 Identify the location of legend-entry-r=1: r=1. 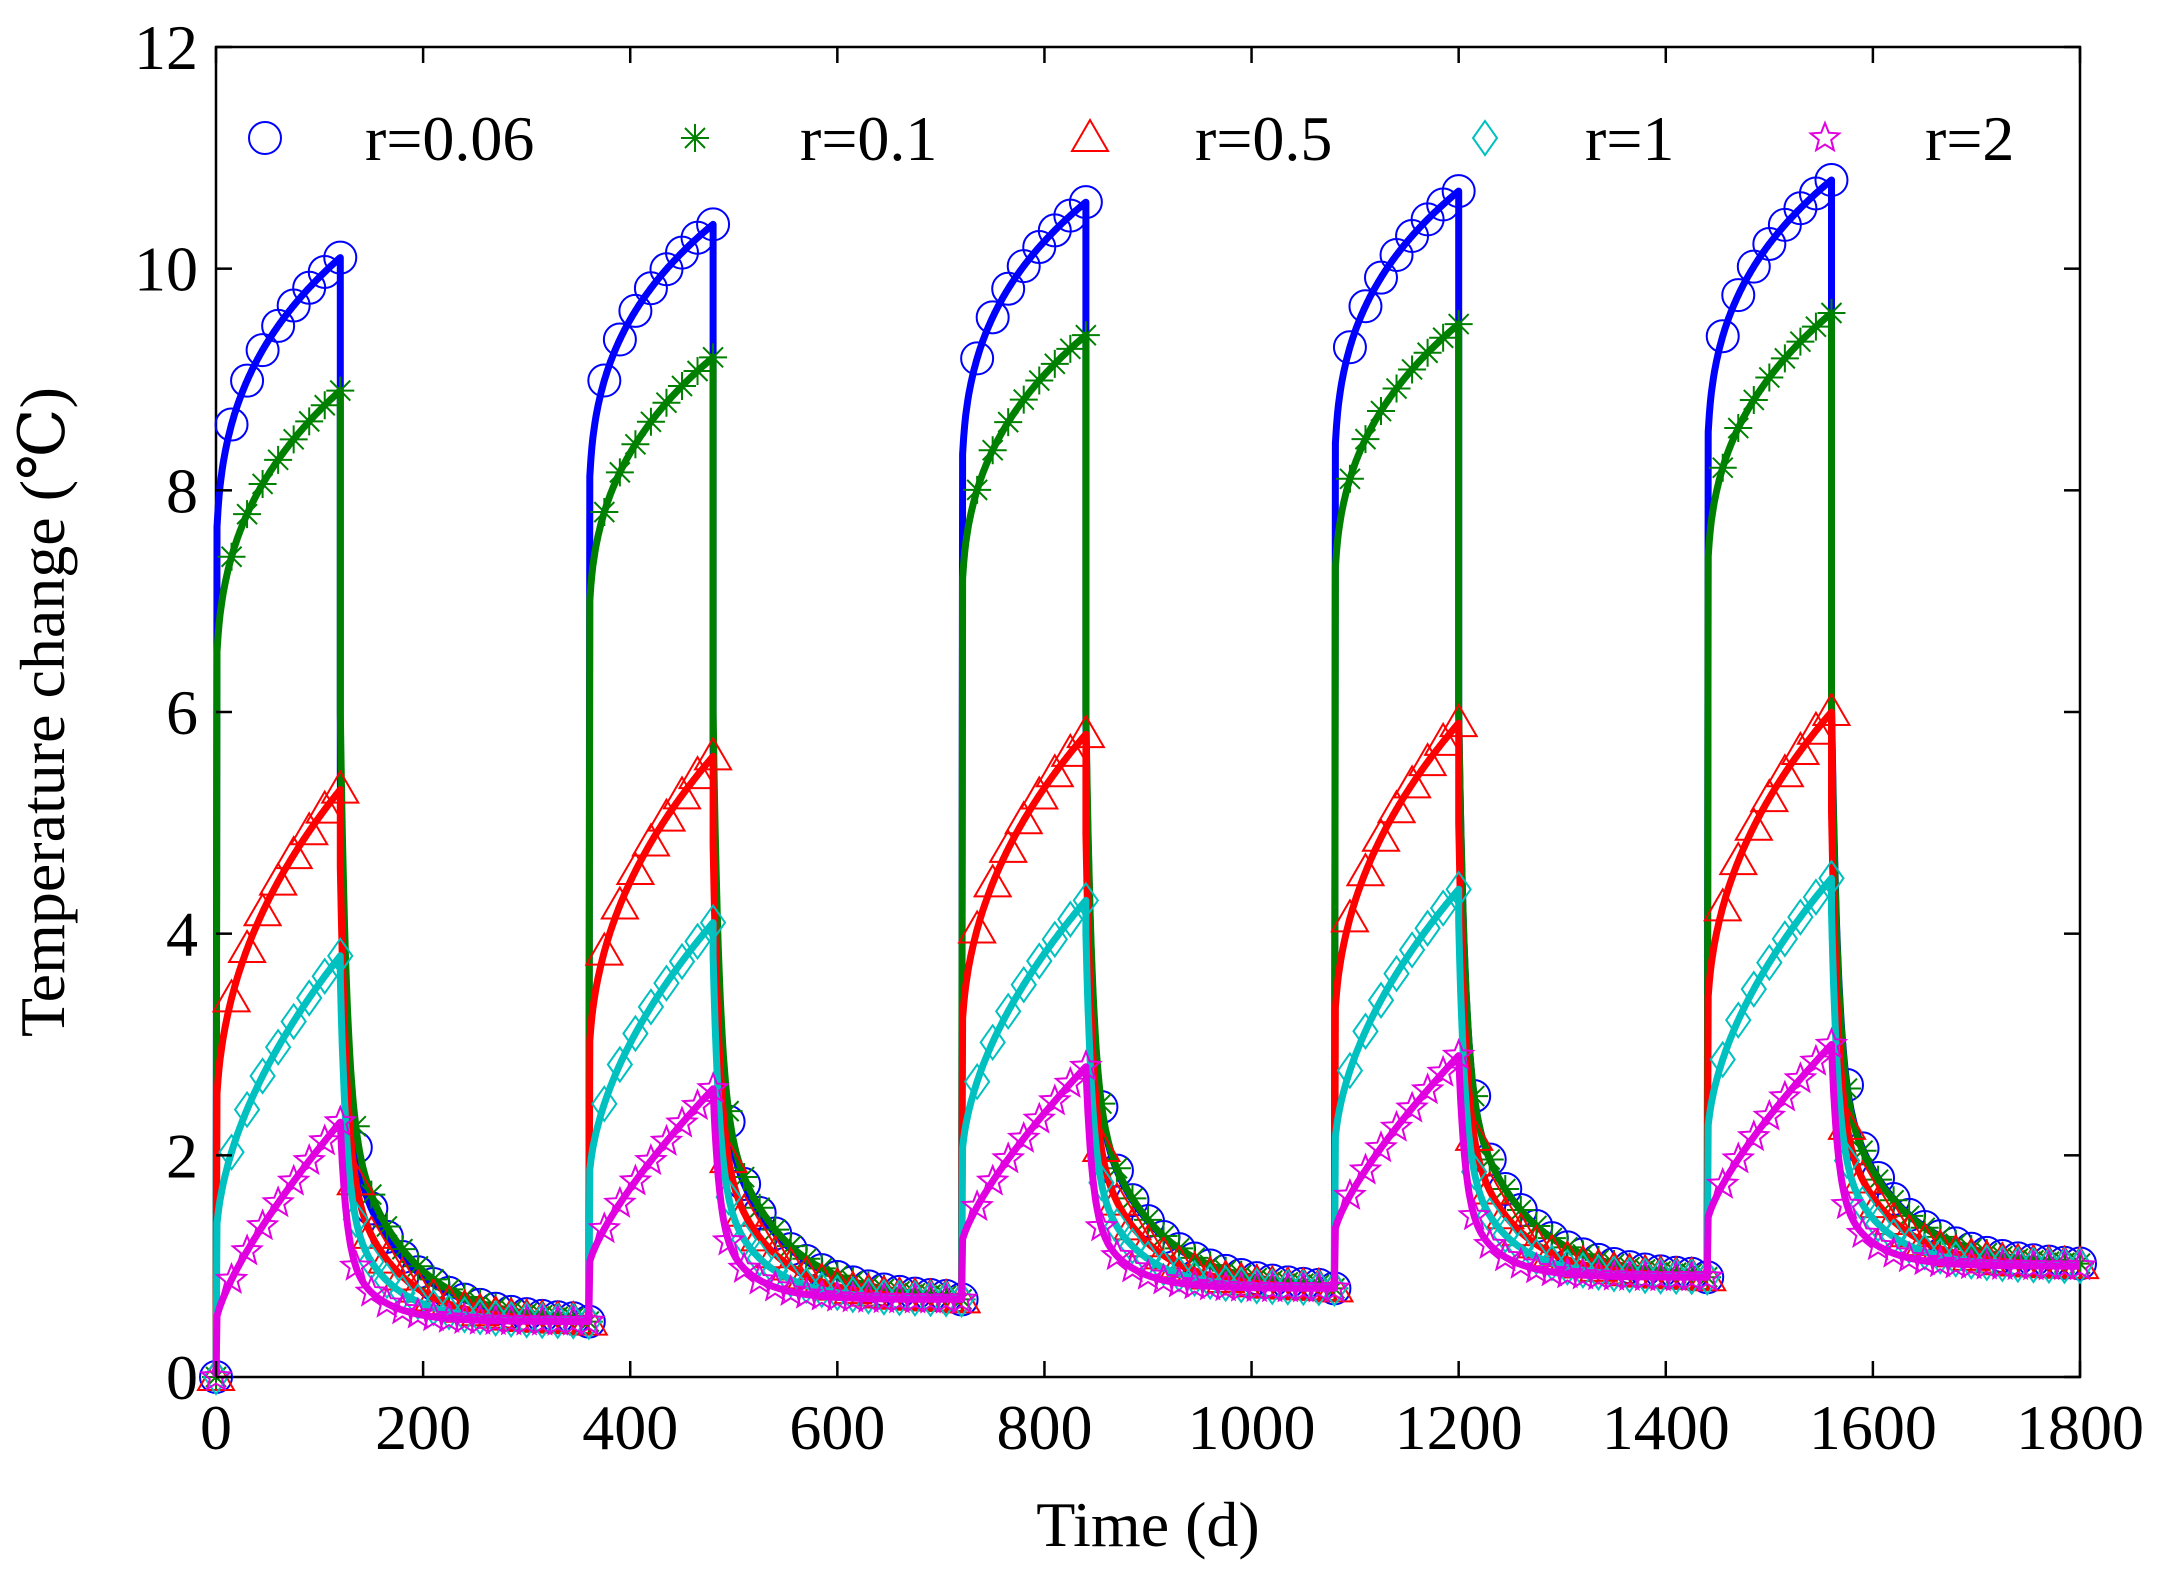
(1572, 138).